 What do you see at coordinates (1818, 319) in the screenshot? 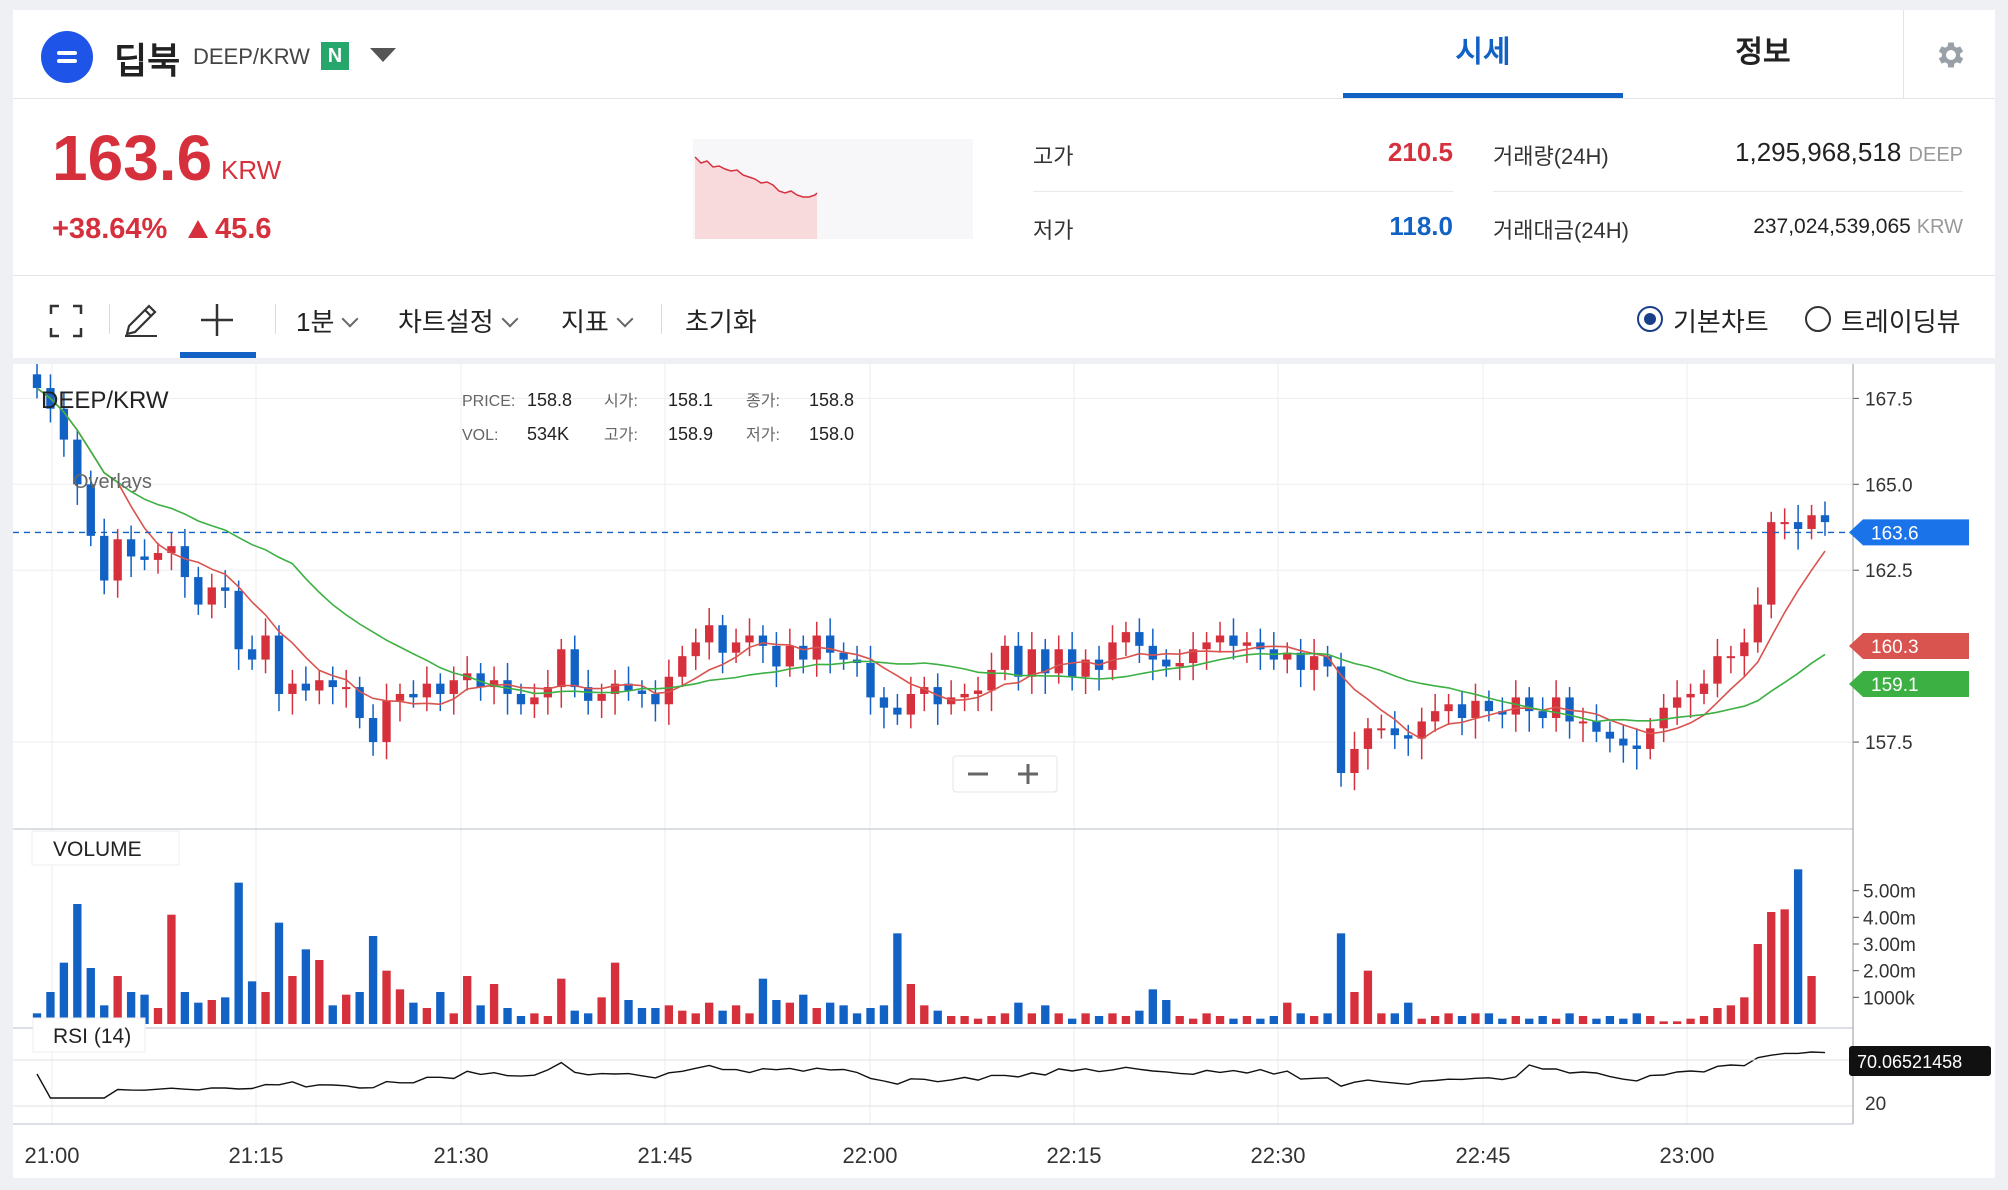
I see `radio-tradingview` at bounding box center [1818, 319].